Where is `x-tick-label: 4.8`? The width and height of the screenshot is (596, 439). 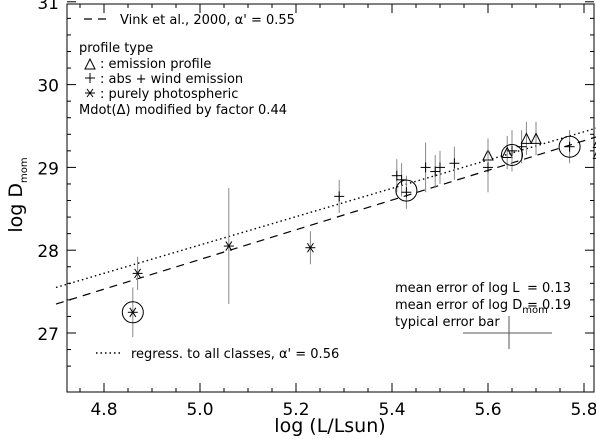
x-tick-label: 4.8 is located at coordinates (103, 410).